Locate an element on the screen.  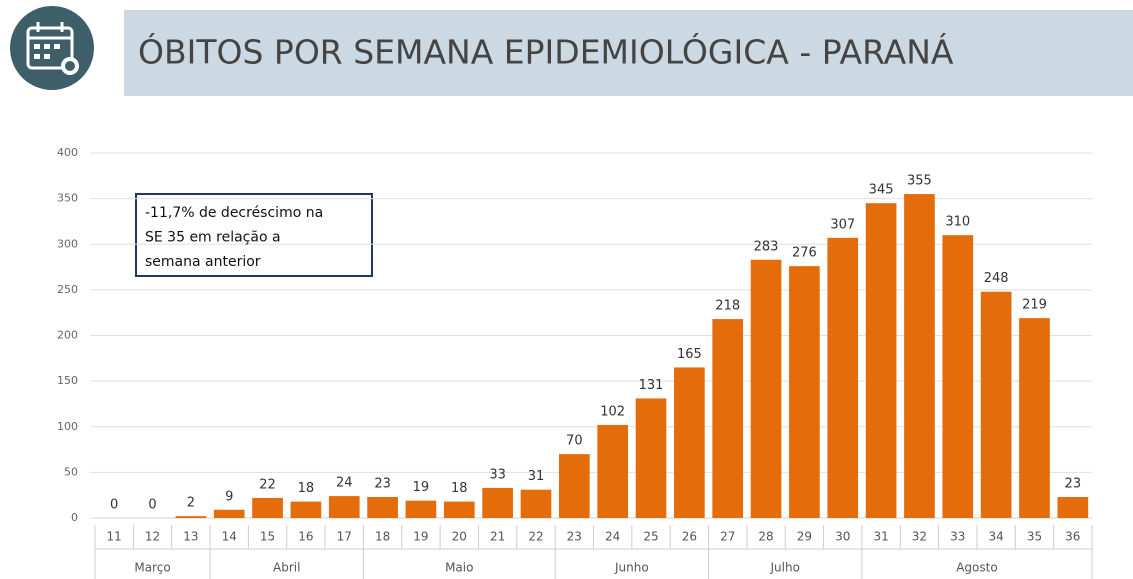
data-label: 70 is located at coordinates (574, 441).